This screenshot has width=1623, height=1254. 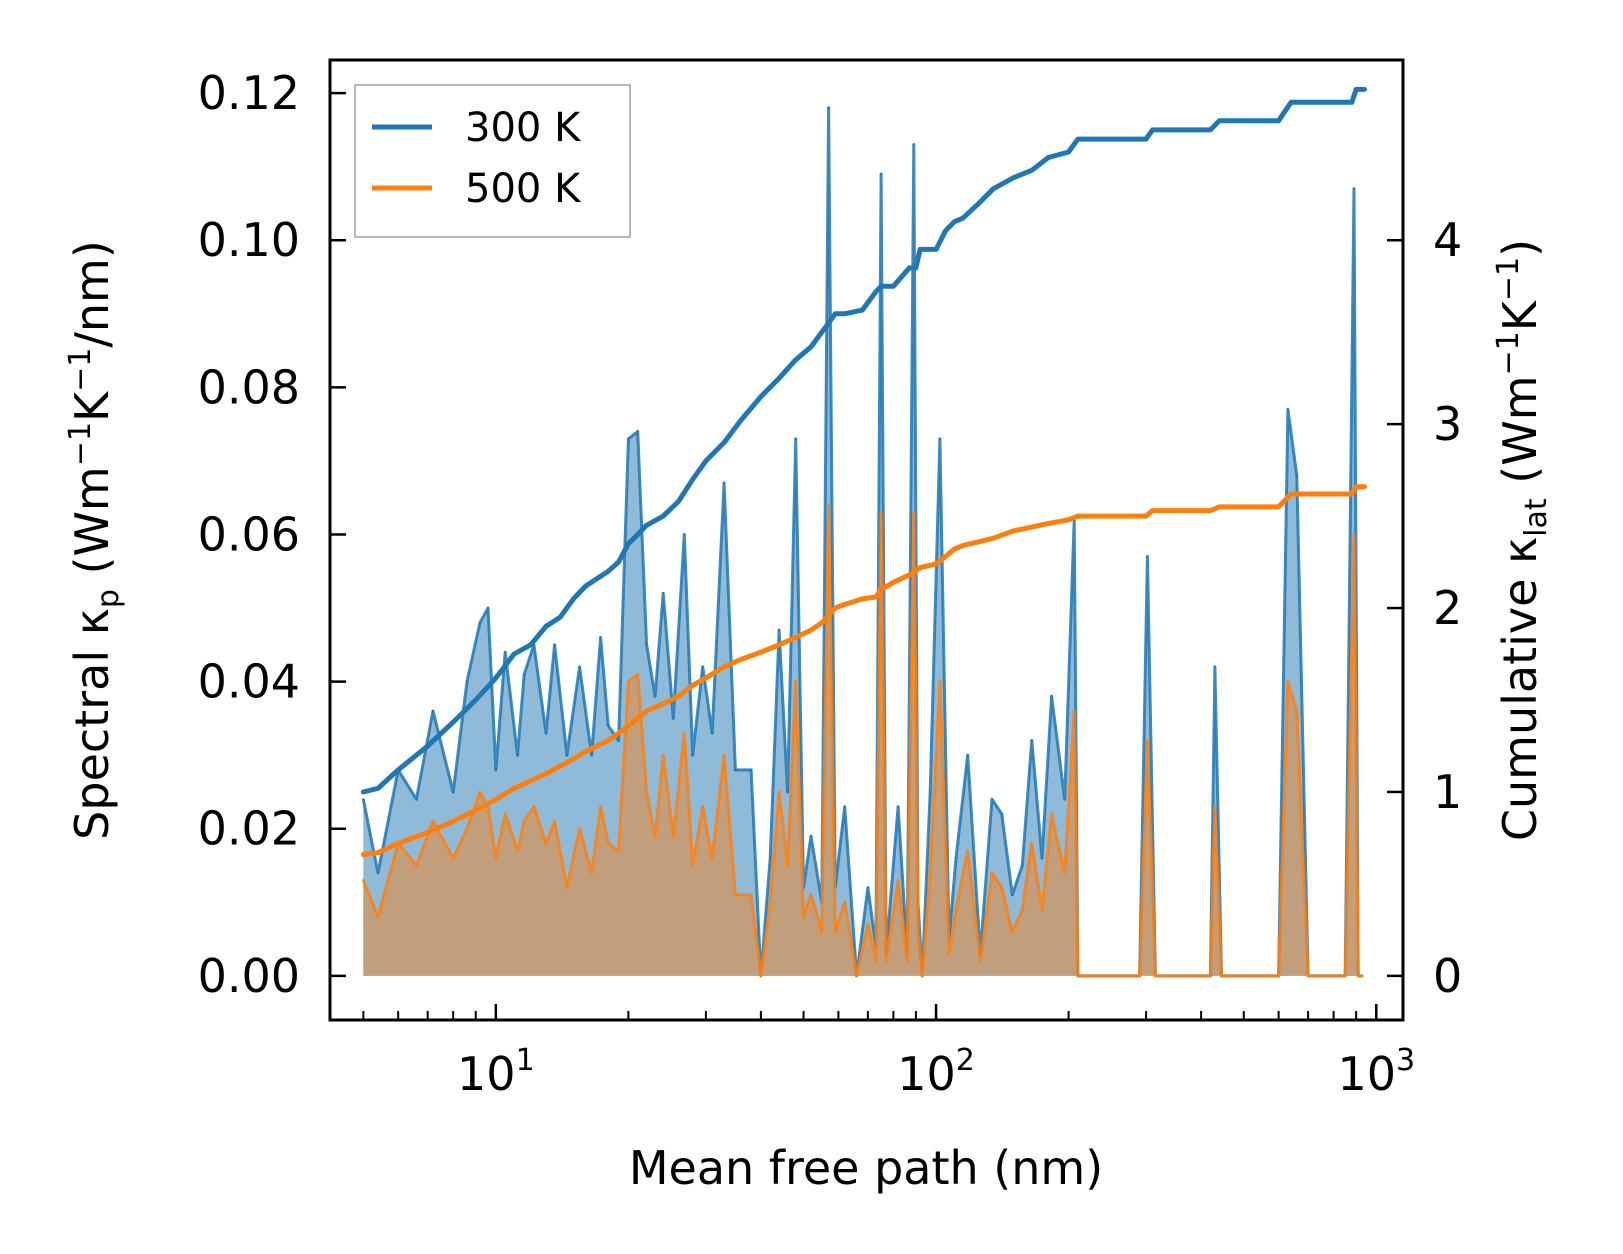 I want to click on left-y-axis-ticks: 0.00 0.02 0.04 0.06 0.08 0.10 0.12, so click(x=272, y=534).